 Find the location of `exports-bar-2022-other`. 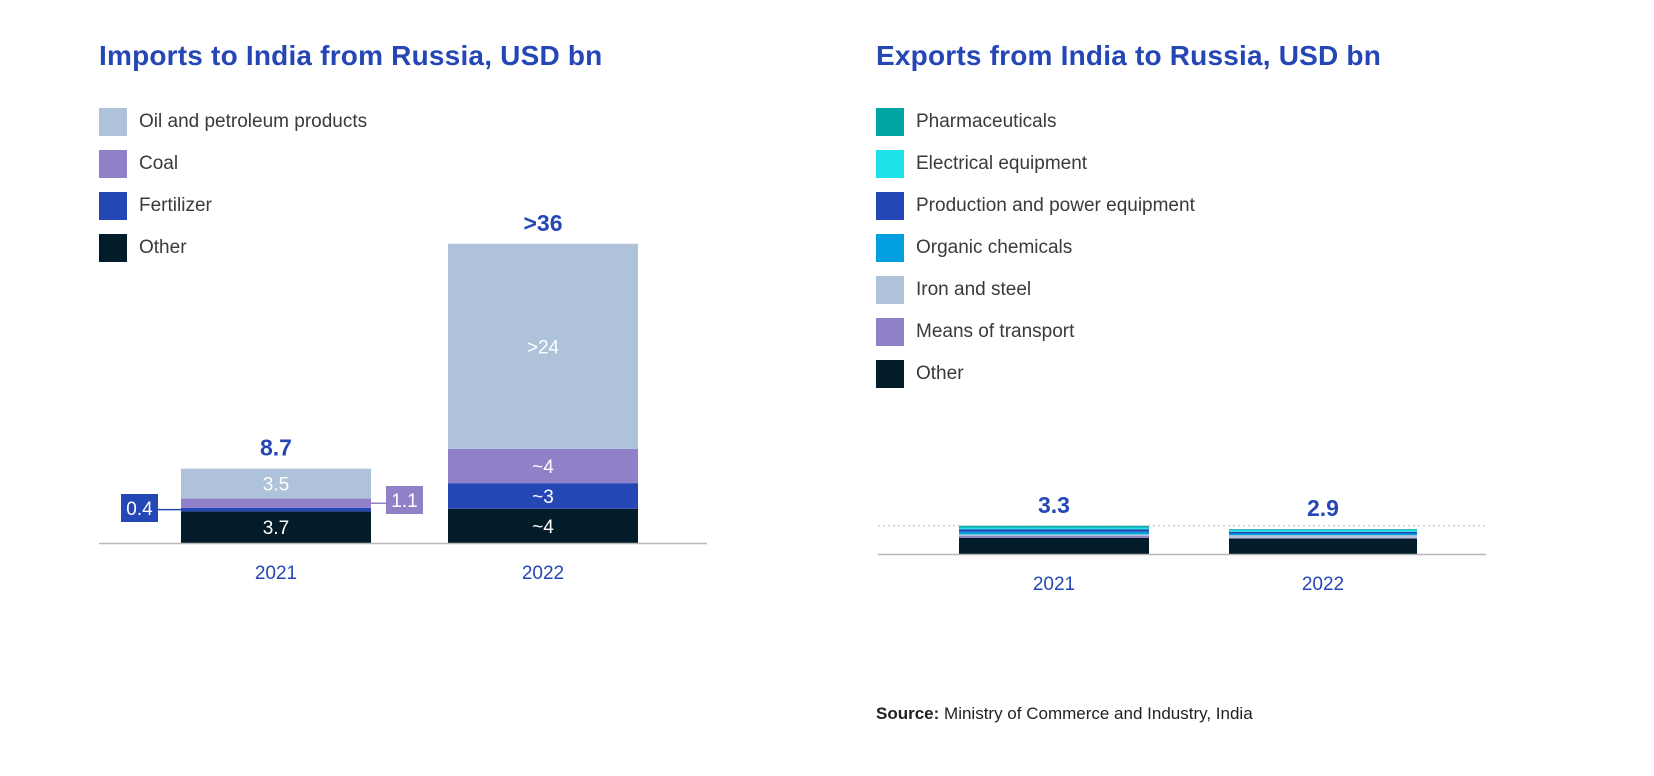

exports-bar-2022-other is located at coordinates (1323, 546).